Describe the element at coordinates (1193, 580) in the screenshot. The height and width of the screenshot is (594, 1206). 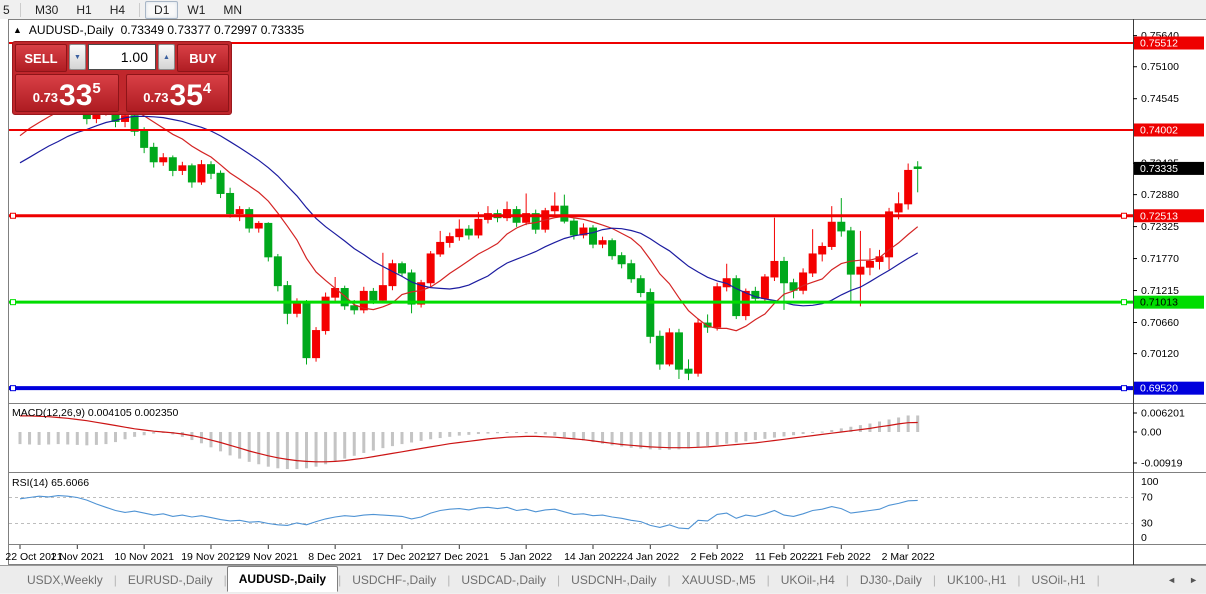
I see `tab-scroll-right-icon: ►` at that location.